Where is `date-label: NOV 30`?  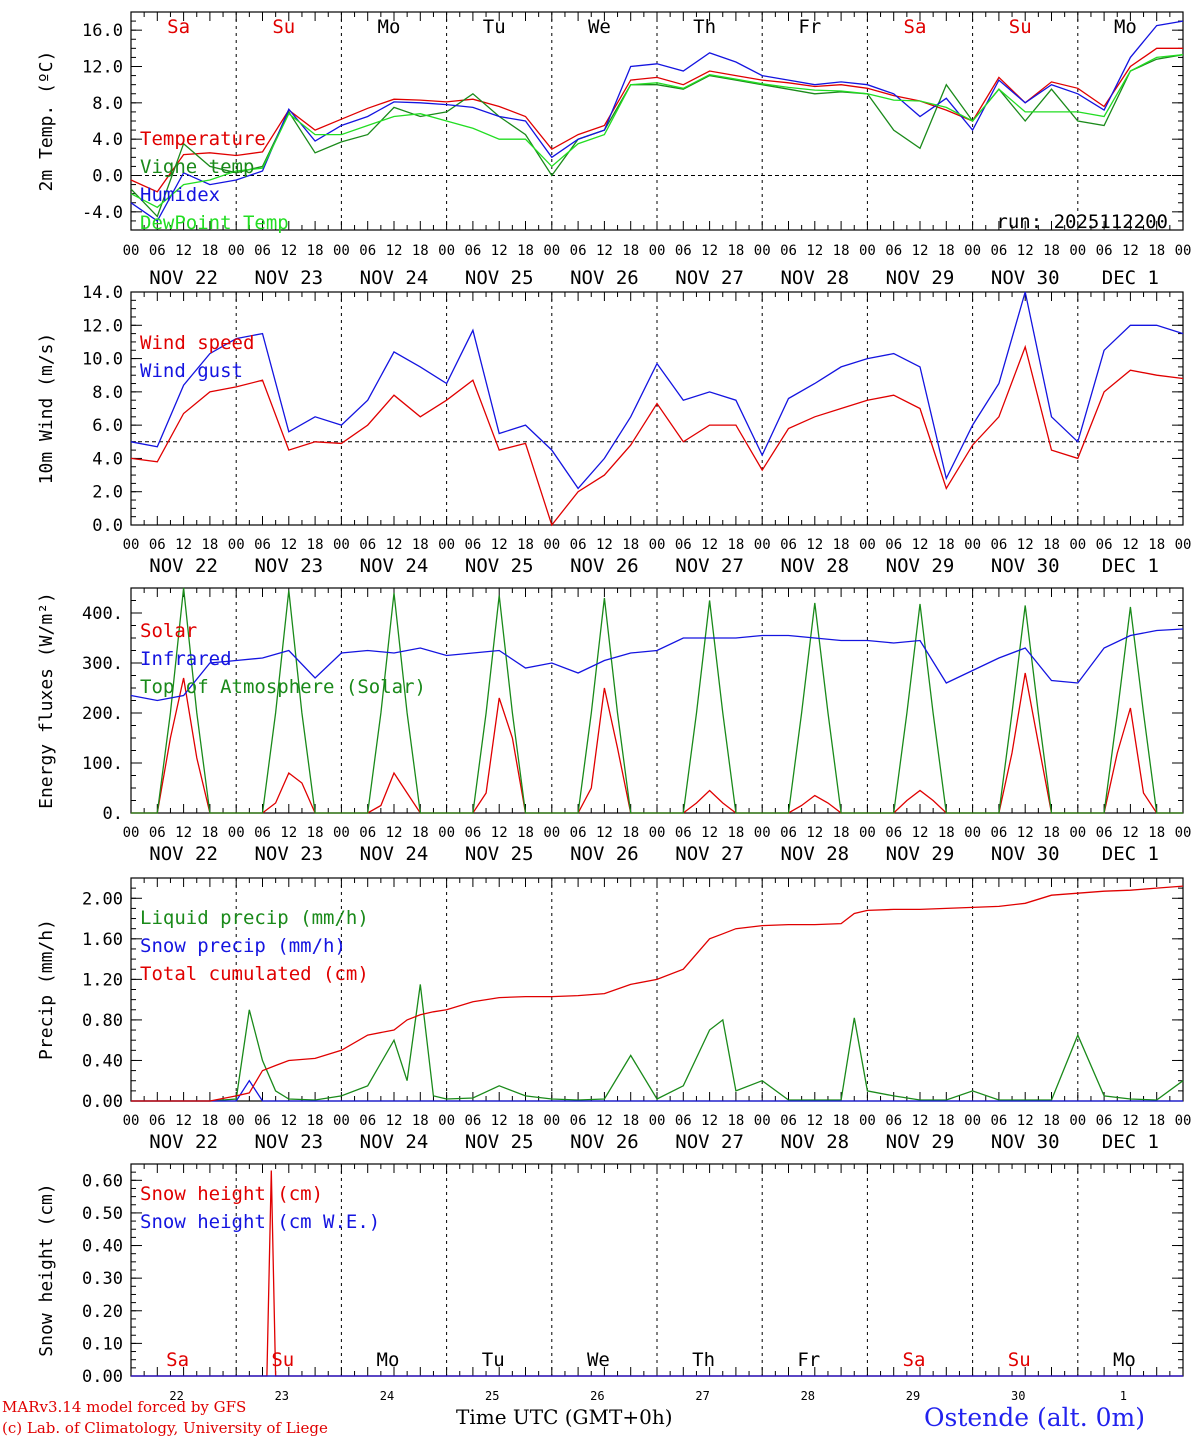
date-label: NOV 30 is located at coordinates (1025, 278).